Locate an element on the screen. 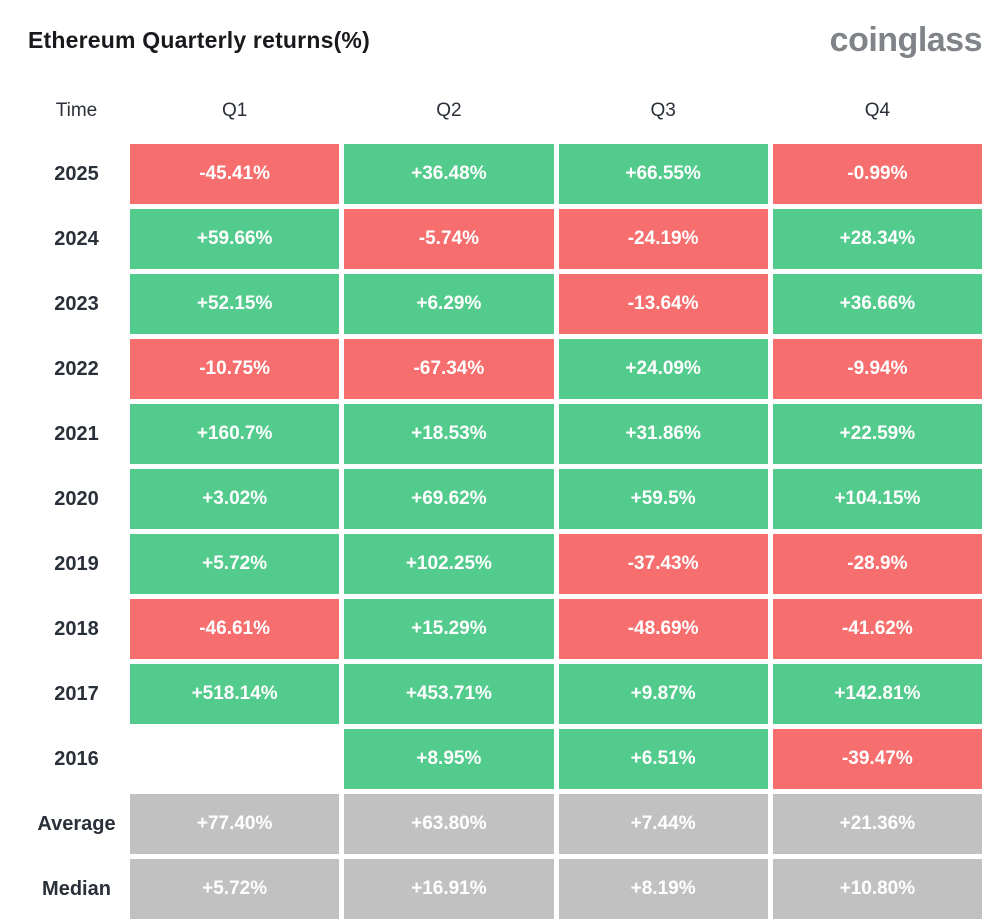 The width and height of the screenshot is (1000, 924). return-cell: +6.51% is located at coordinates (663, 759).